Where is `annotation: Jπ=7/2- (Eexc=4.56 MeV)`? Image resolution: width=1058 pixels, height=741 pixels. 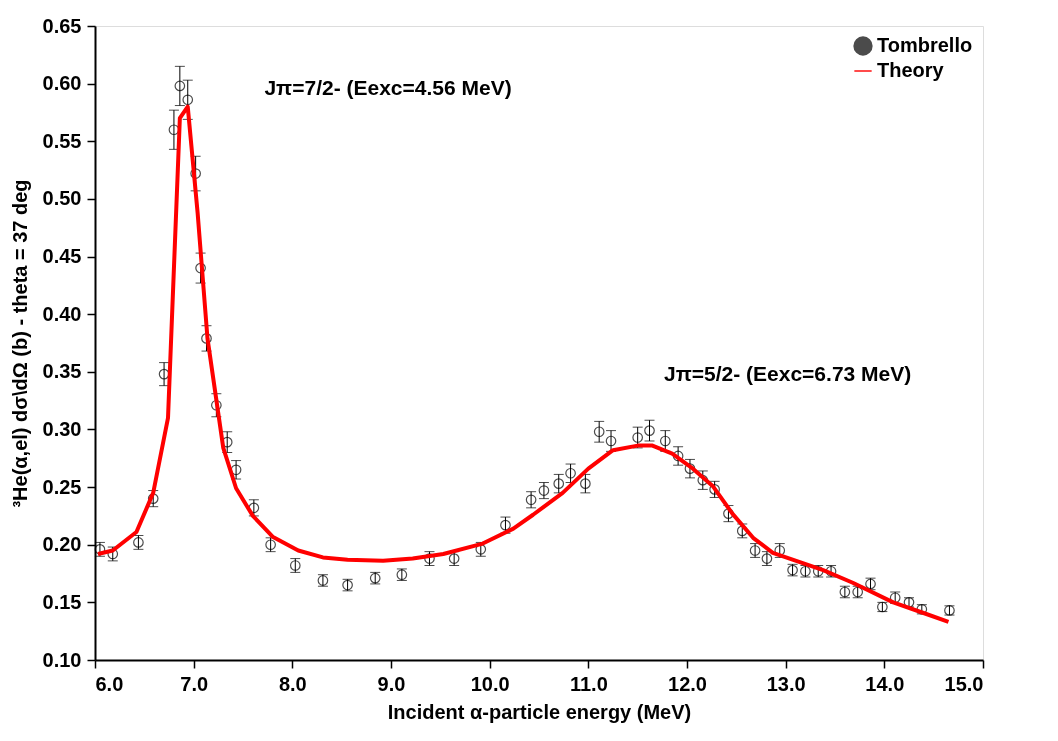
annotation: Jπ=7/2- (Eexc=4.56 MeV) is located at coordinates (388, 88).